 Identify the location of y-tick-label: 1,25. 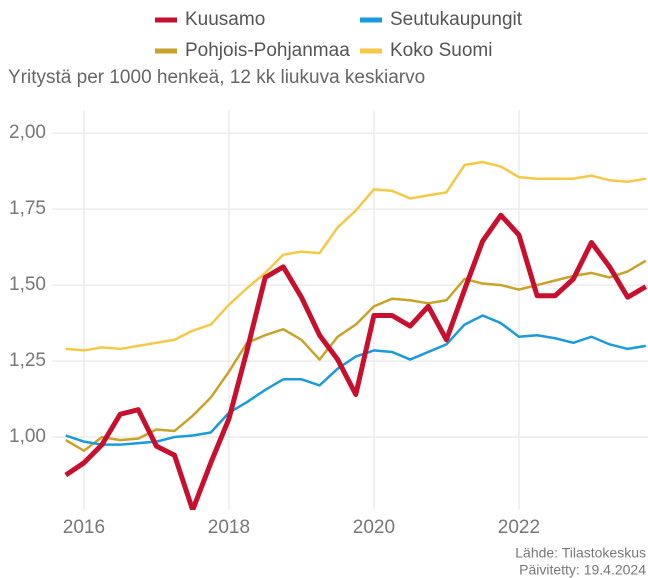
(27, 360).